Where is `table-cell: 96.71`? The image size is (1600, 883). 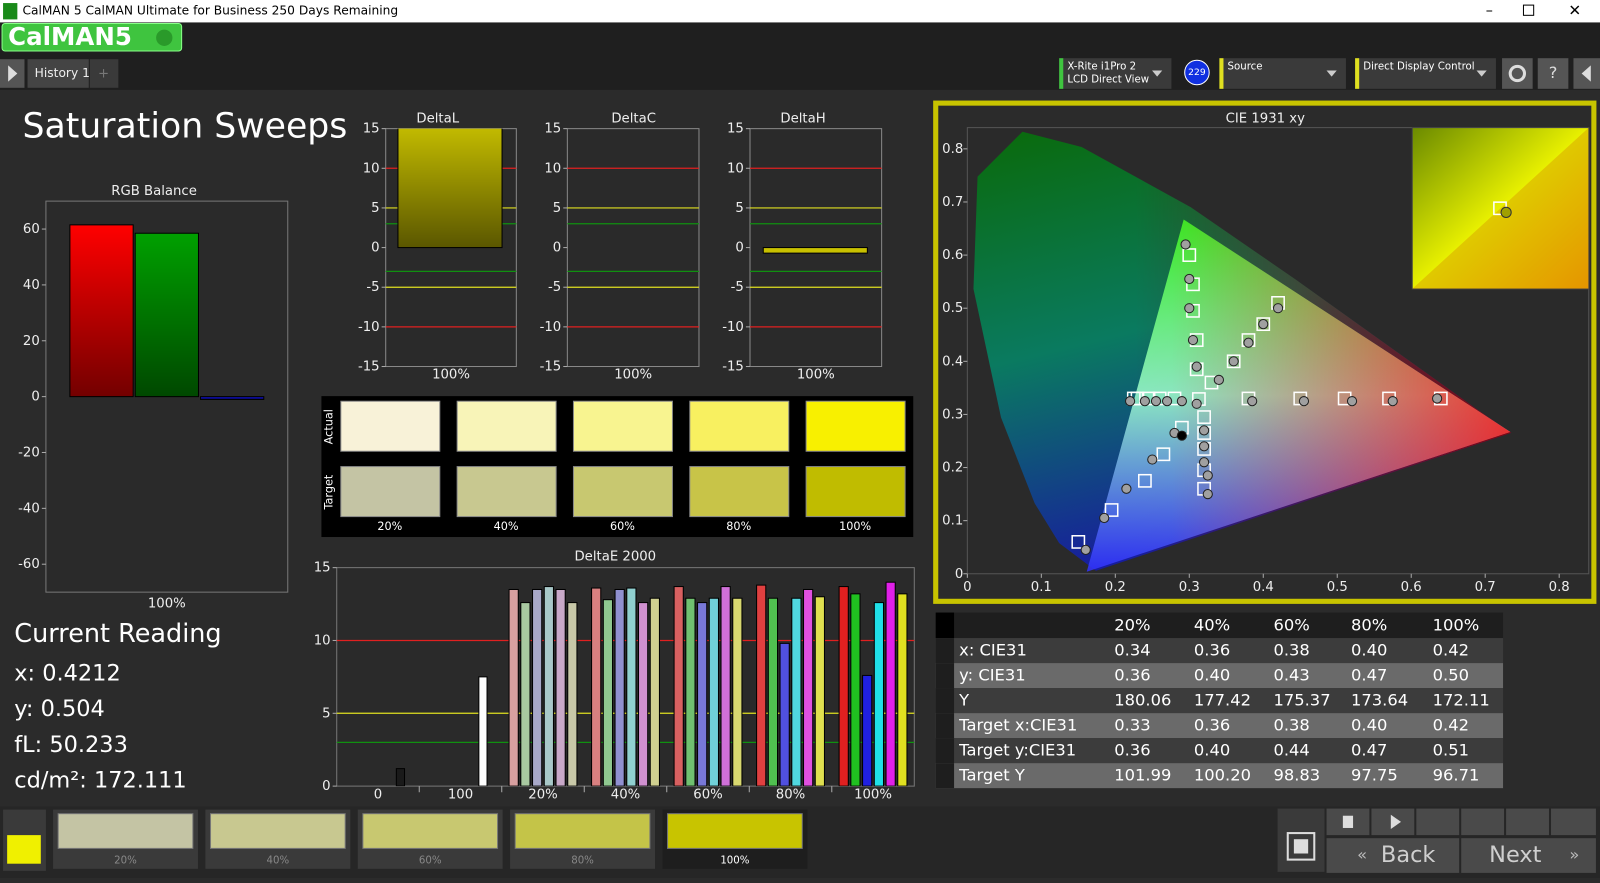
table-cell: 96.71 is located at coordinates (1456, 774).